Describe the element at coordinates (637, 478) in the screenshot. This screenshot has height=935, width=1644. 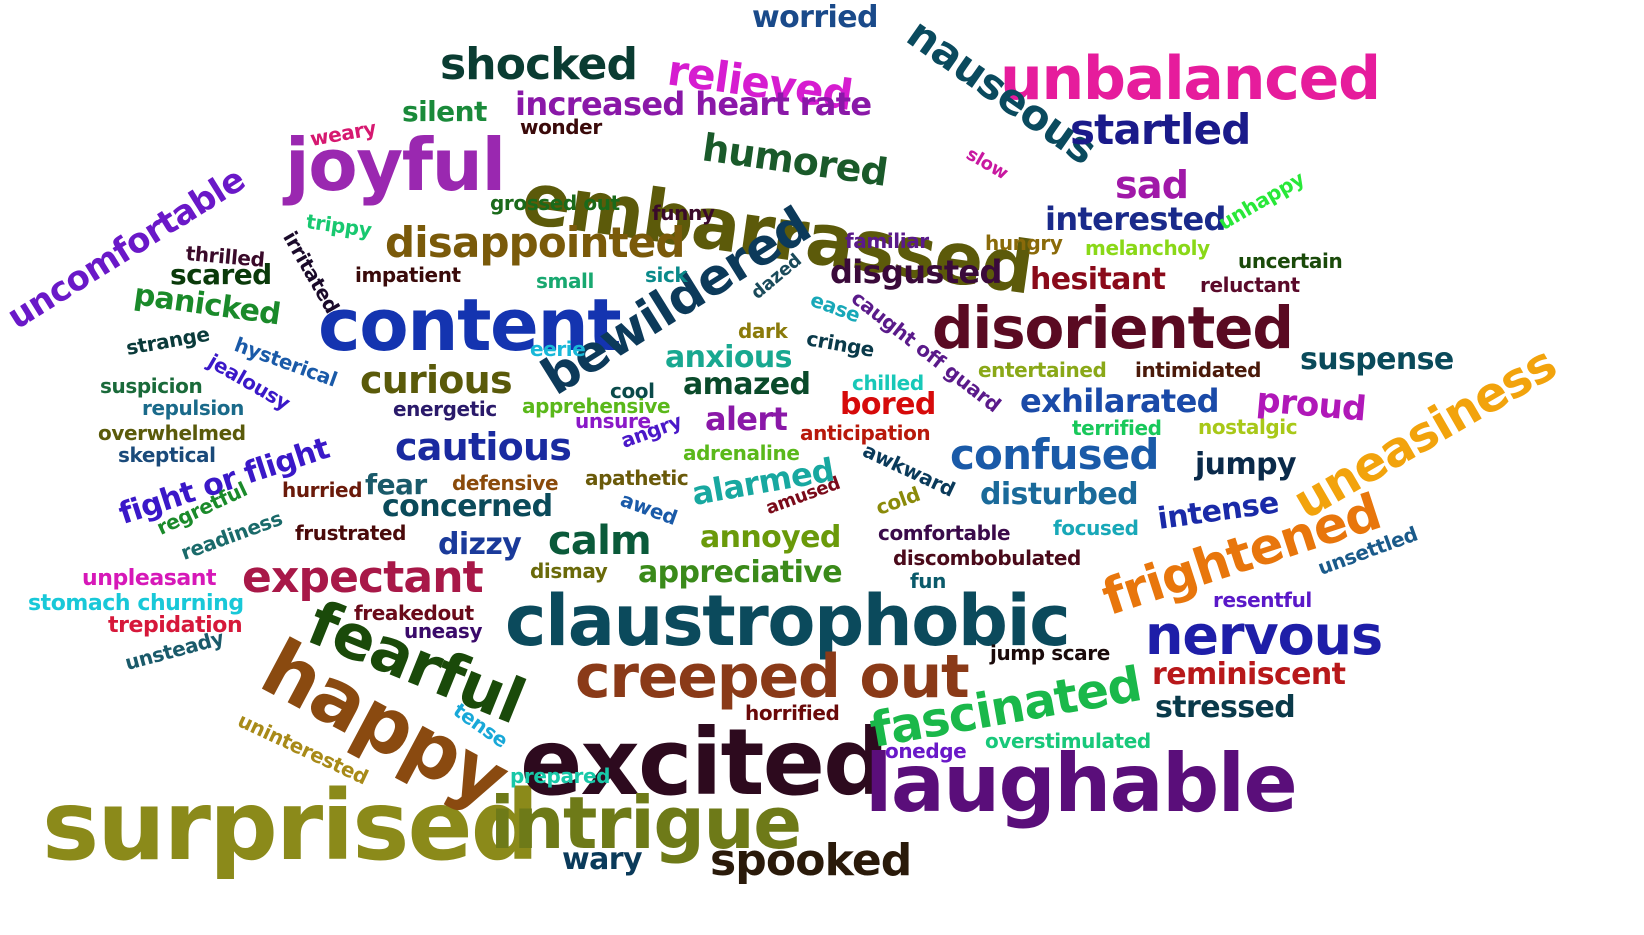
I see `word: apathetic` at that location.